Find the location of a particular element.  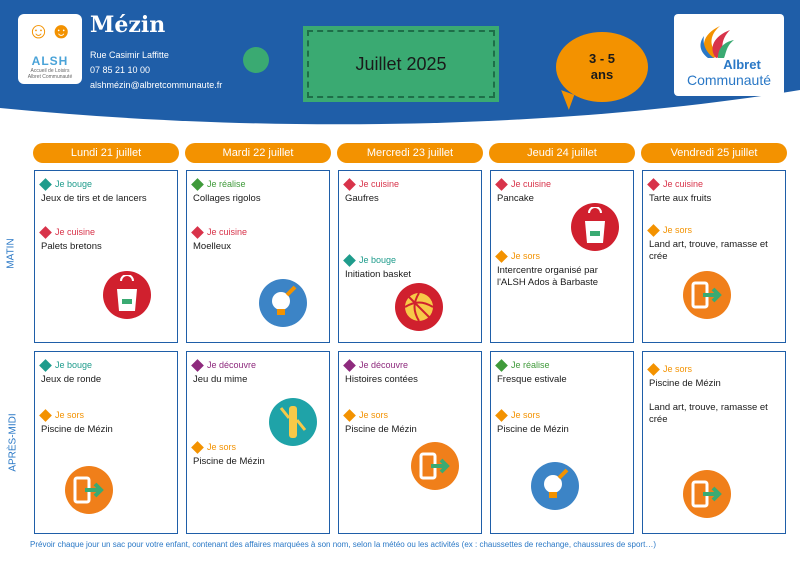

activity-category-label: Je réalise is located at coordinates (530, 365).